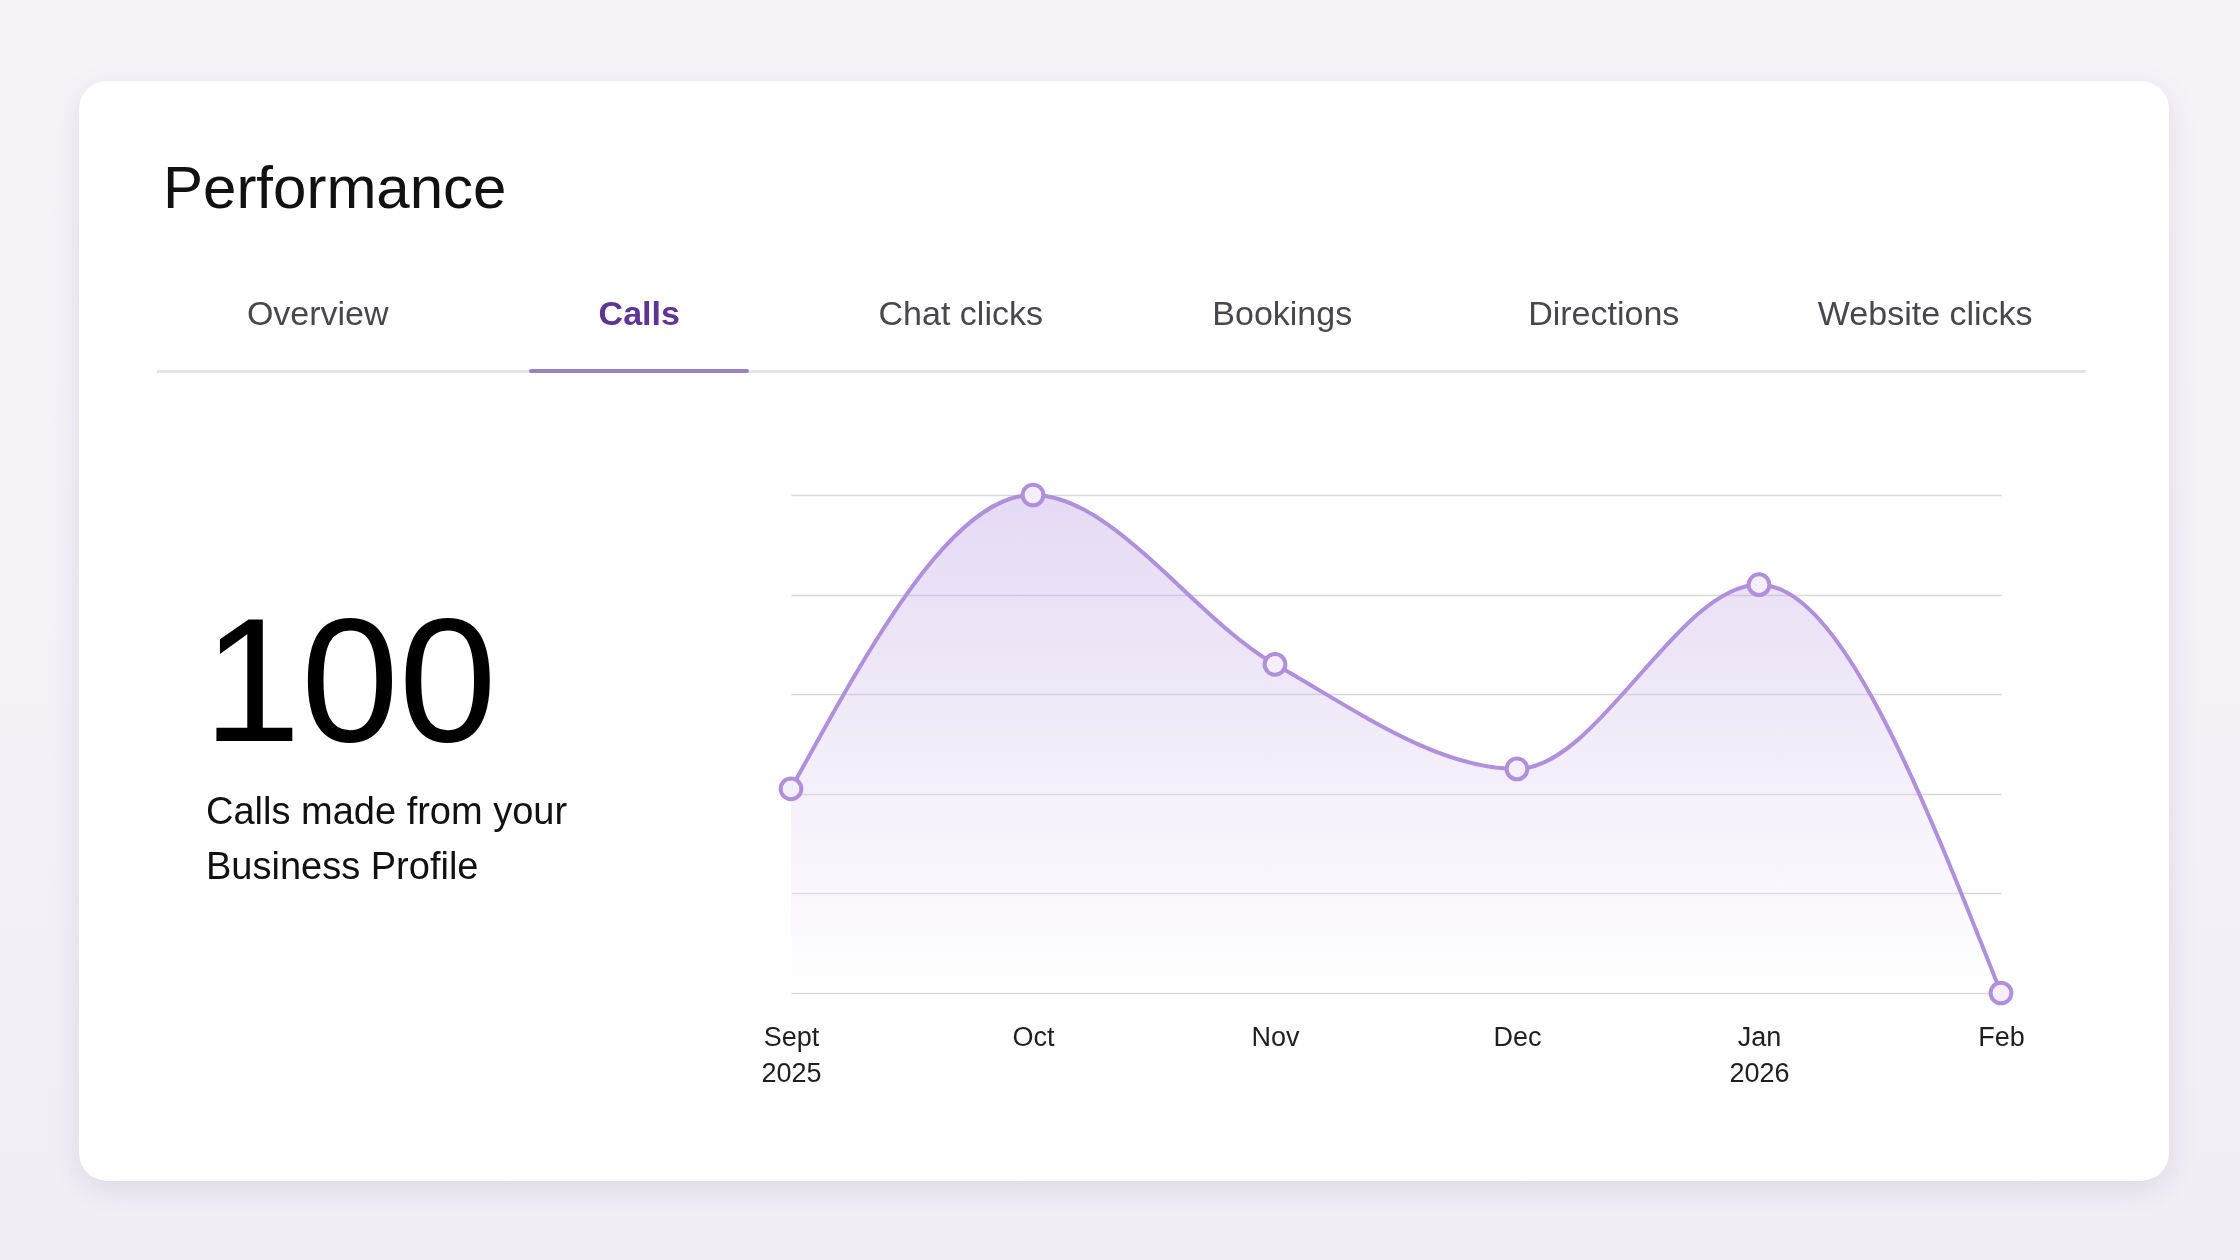  What do you see at coordinates (791, 1054) in the screenshot?
I see `x-tick-label: Sept 2025` at bounding box center [791, 1054].